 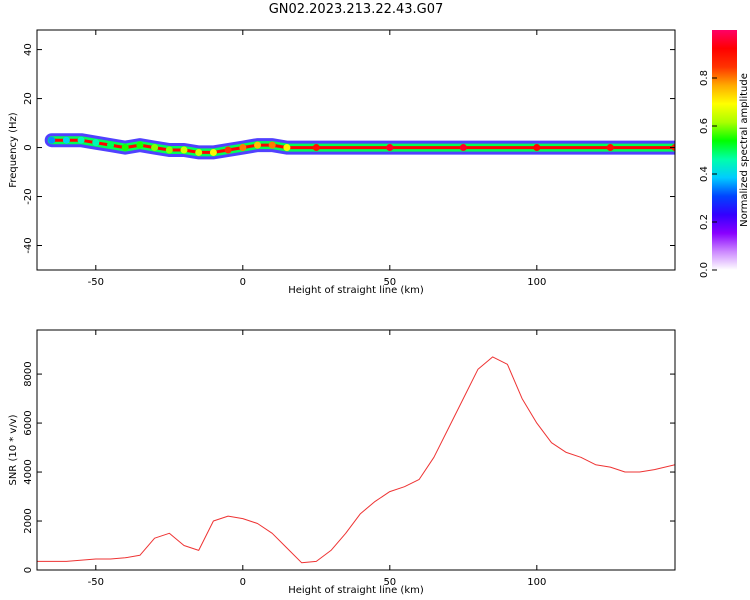 What do you see at coordinates (243, 282) in the screenshot?
I see `heatmap-x-tick-label: 0` at bounding box center [243, 282].